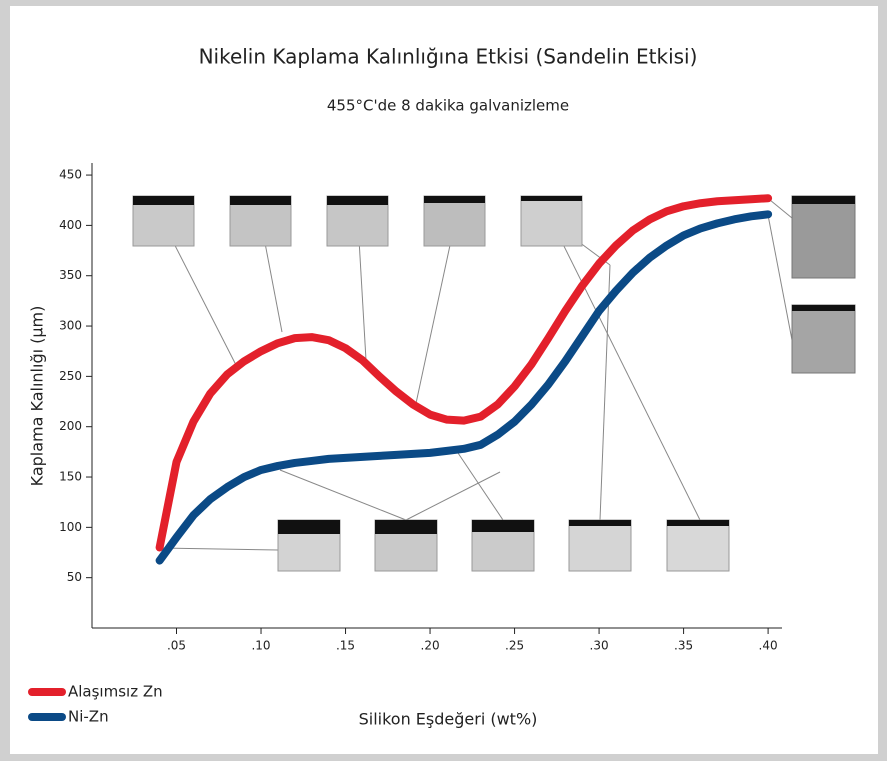  What do you see at coordinates (448, 719) in the screenshot?
I see `x-axis-label: Silikon Eşdeğeri (wt%)` at bounding box center [448, 719].